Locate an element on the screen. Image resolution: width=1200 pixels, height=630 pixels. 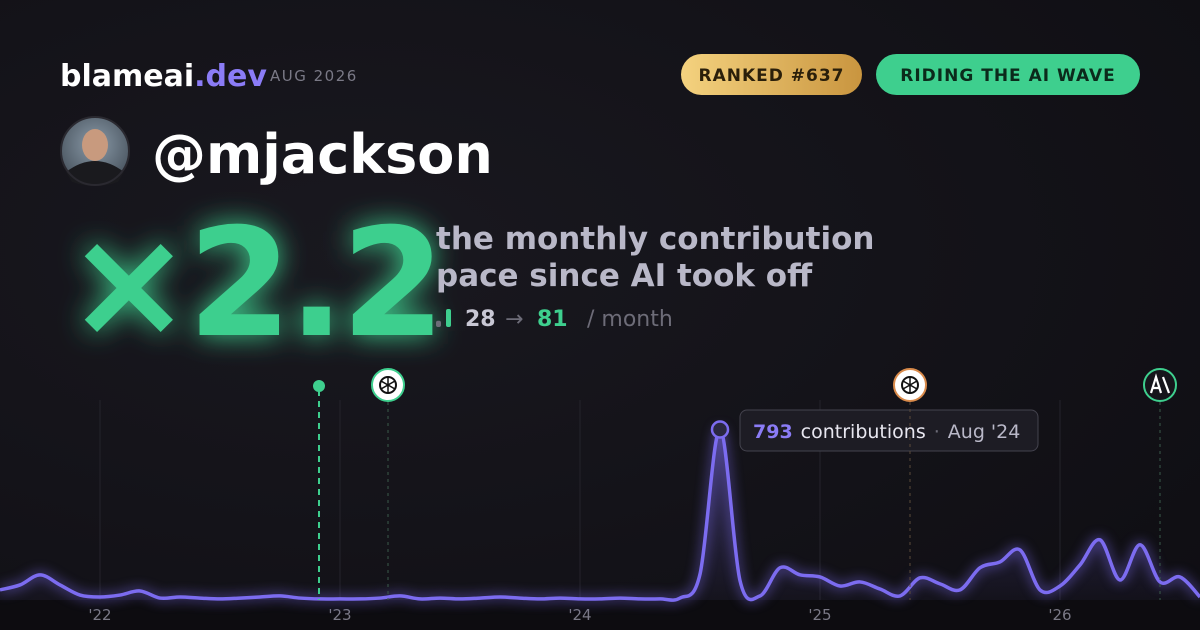
arrow: → is located at coordinates (514, 319).